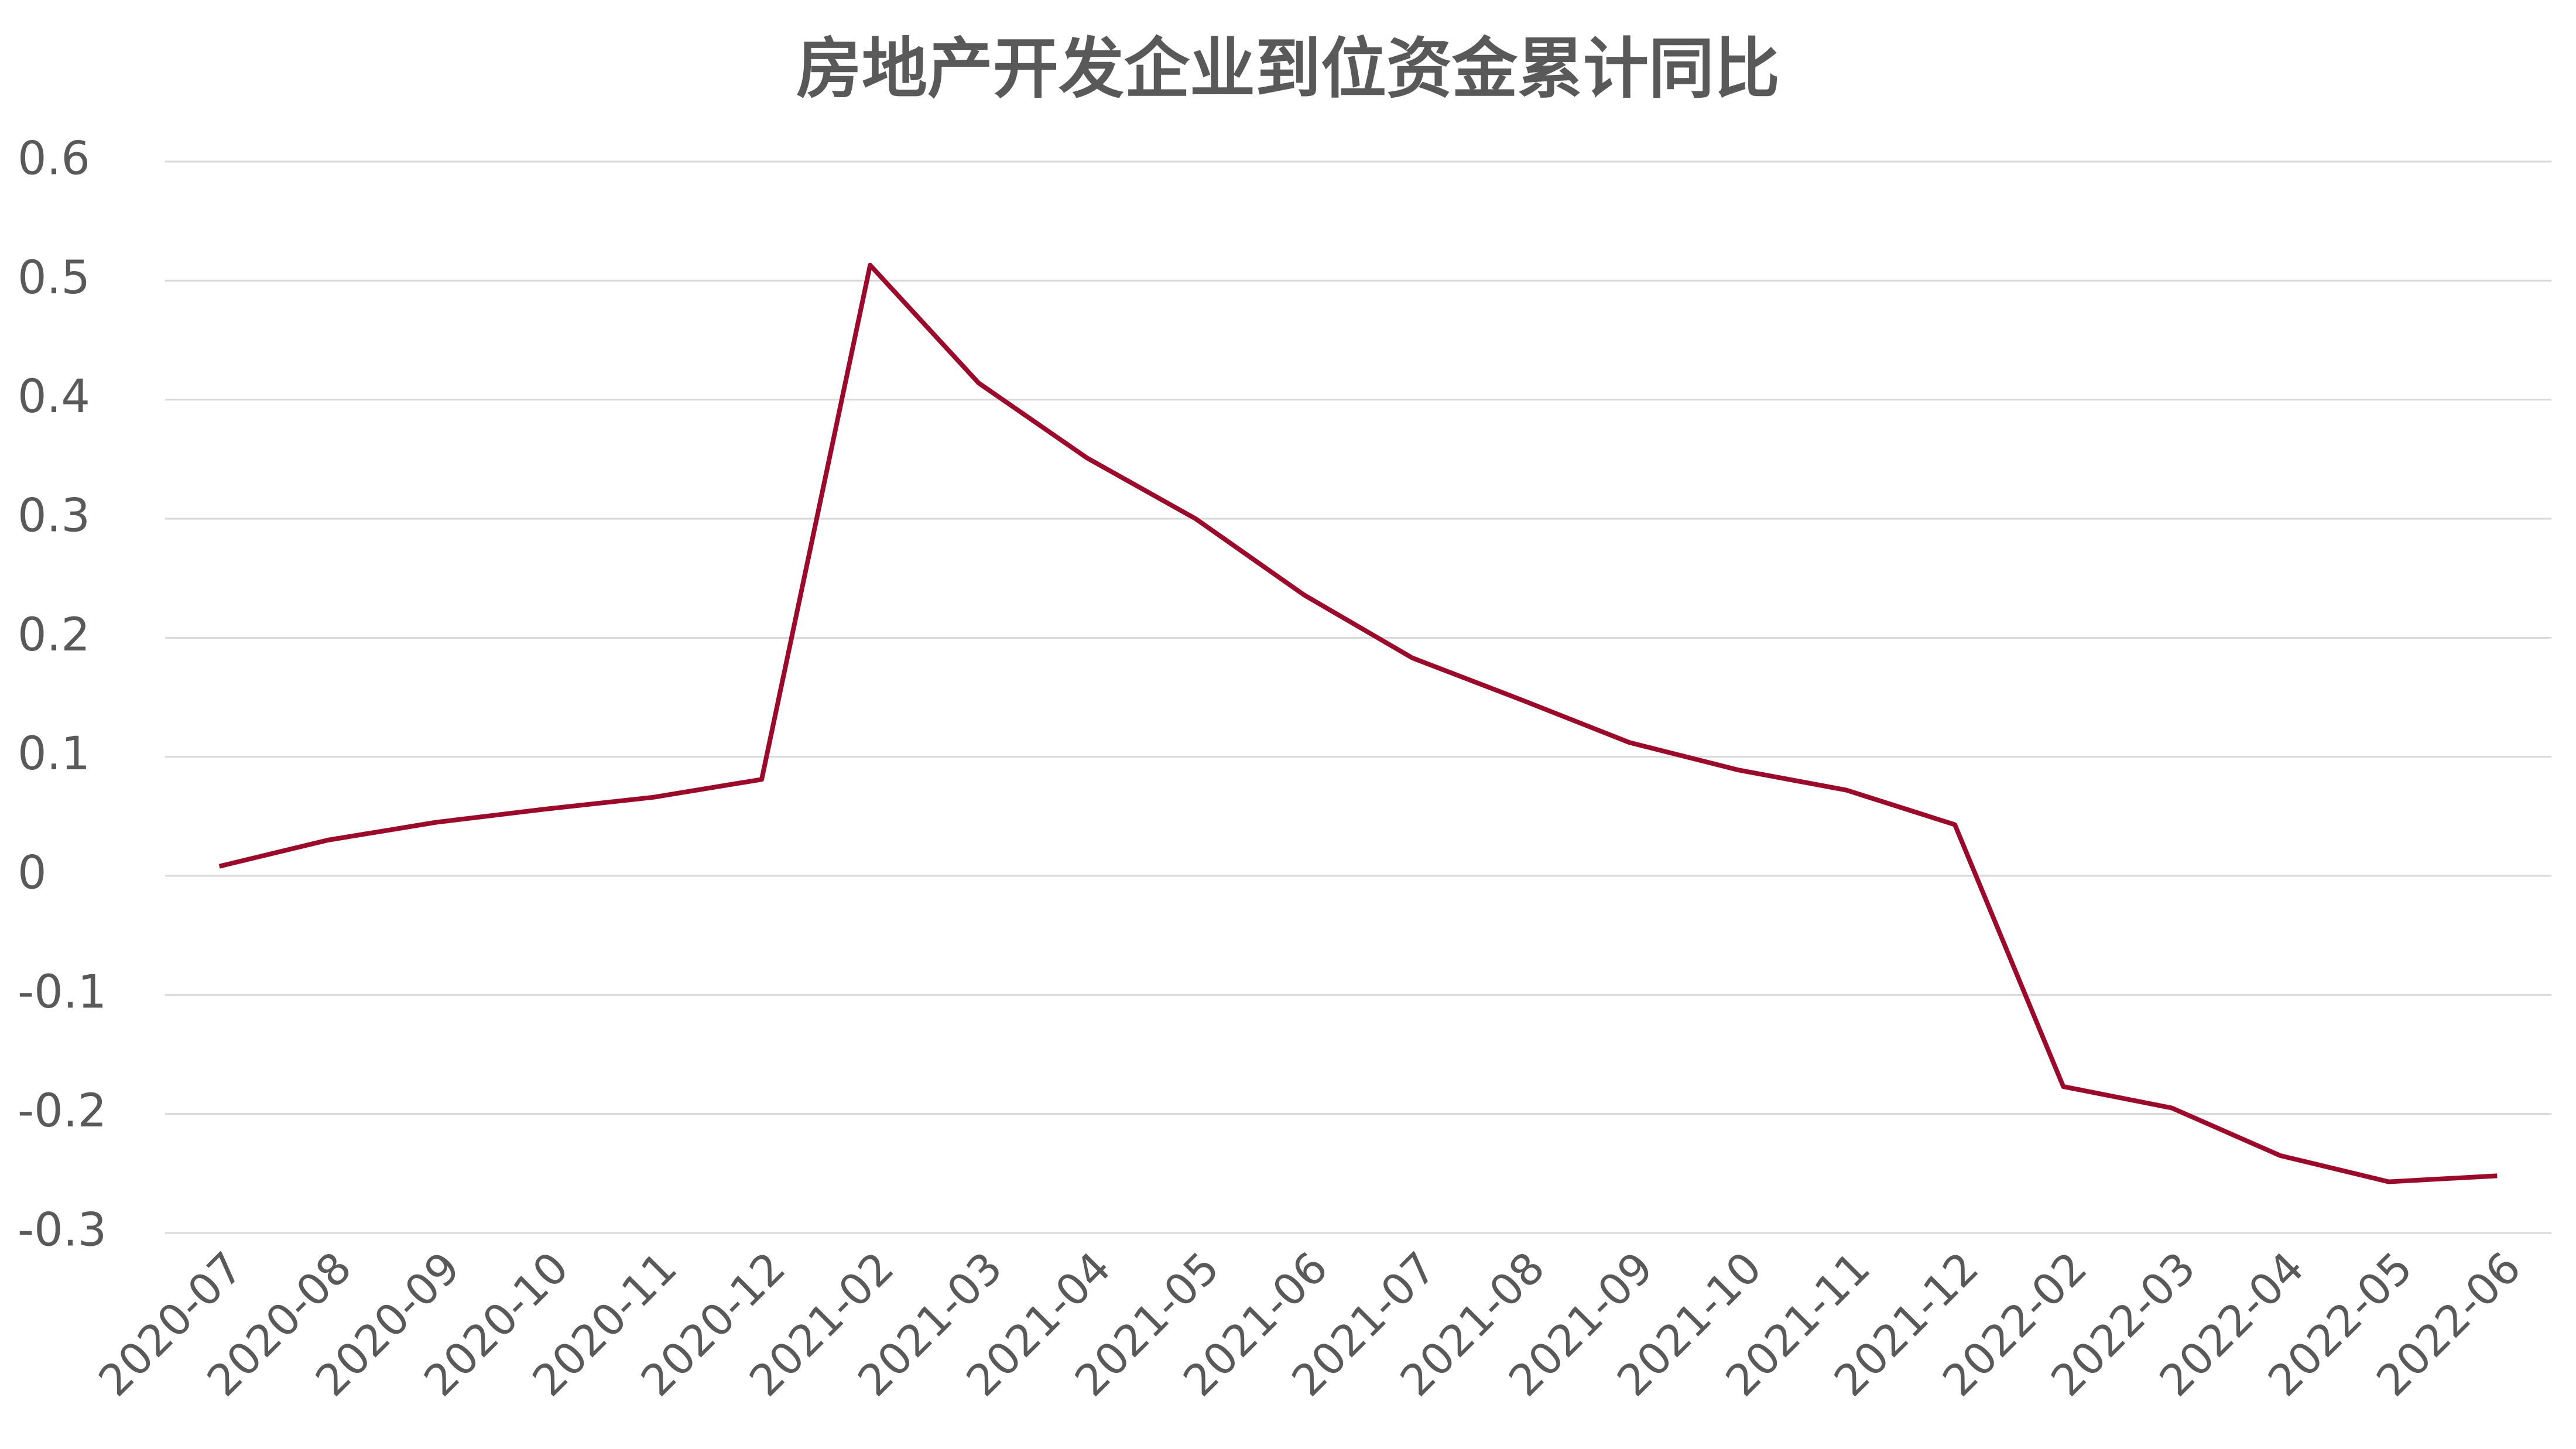 The image size is (2576, 1449). I want to click on y-tick-label: -0.3, so click(62, 1230).